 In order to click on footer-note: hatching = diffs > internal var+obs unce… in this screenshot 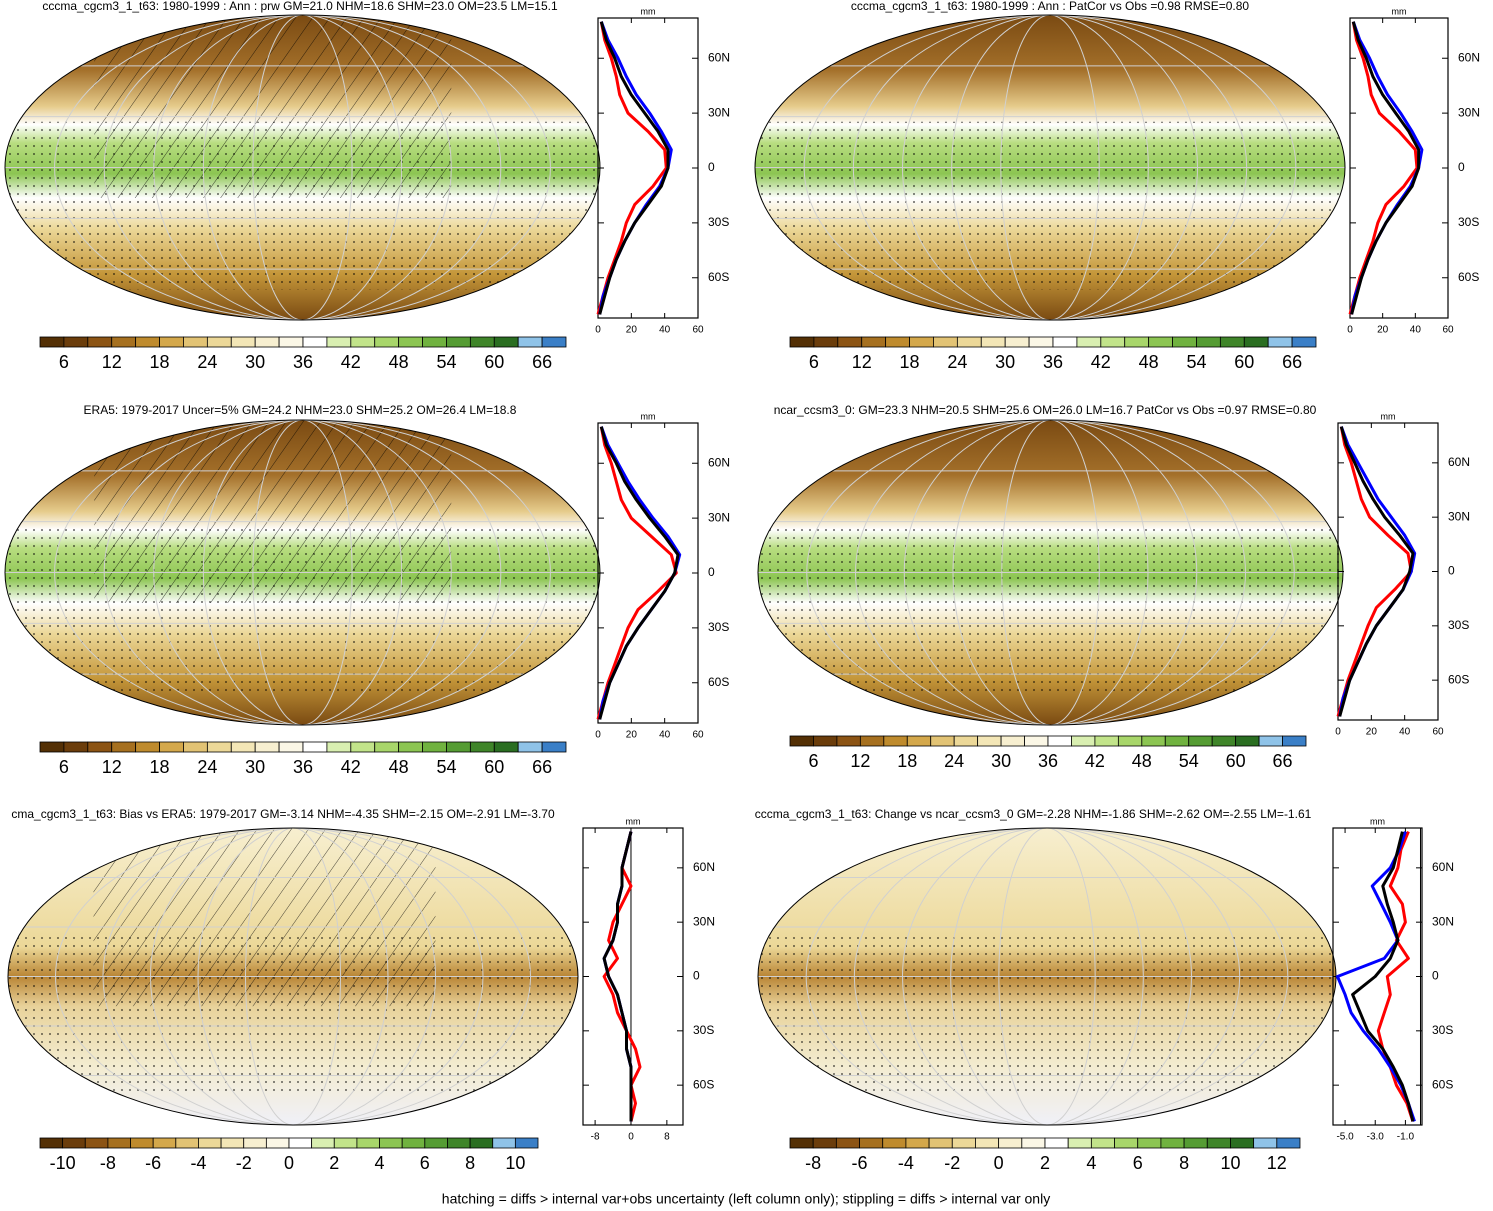, I will do `click(746, 1199)`.